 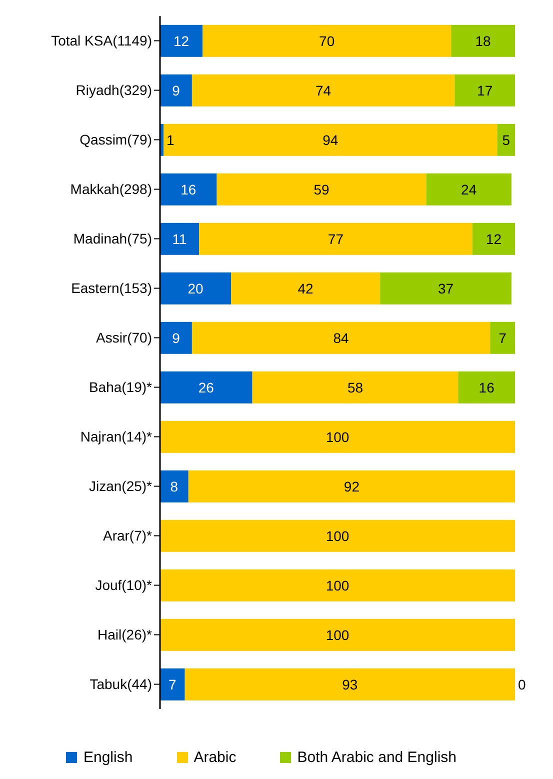 I want to click on data-label: 74, so click(x=324, y=90).